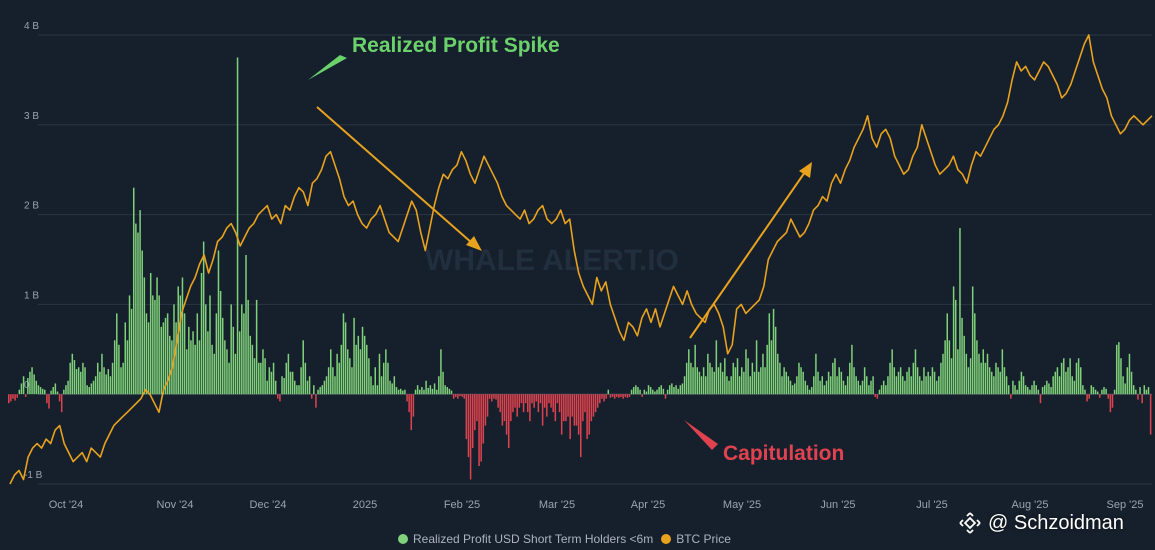  What do you see at coordinates (365, 505) in the screenshot?
I see `x-tick-label: 2025` at bounding box center [365, 505].